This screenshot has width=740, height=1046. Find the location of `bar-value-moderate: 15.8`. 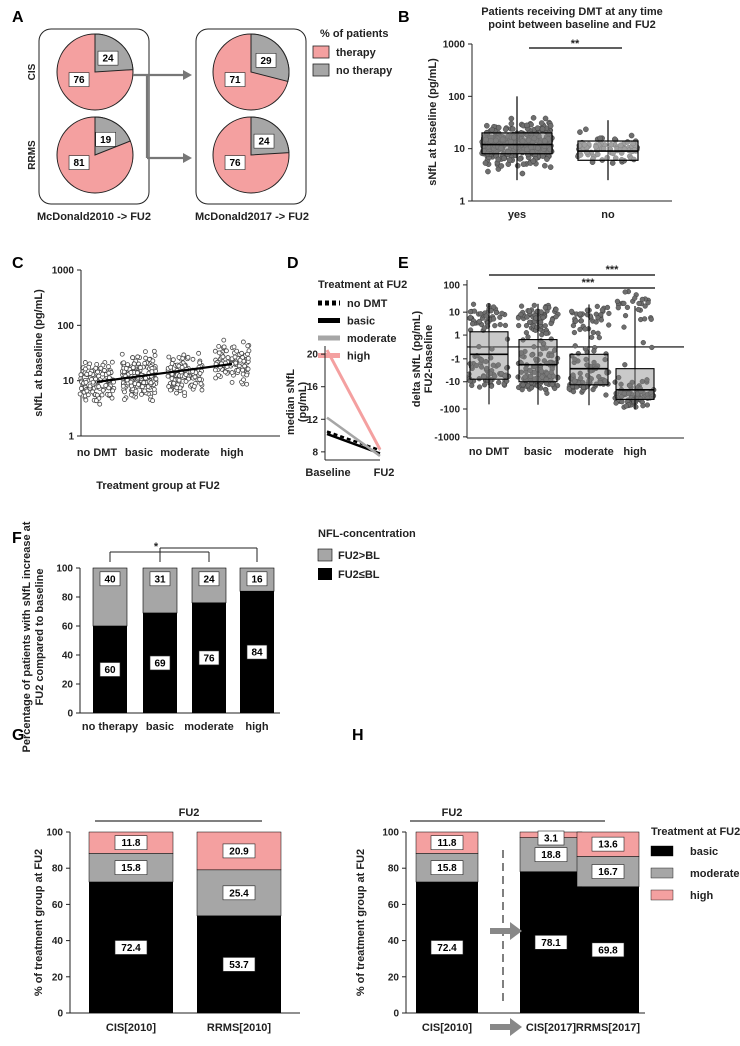

bar-value-moderate: 15.8 is located at coordinates (447, 868).